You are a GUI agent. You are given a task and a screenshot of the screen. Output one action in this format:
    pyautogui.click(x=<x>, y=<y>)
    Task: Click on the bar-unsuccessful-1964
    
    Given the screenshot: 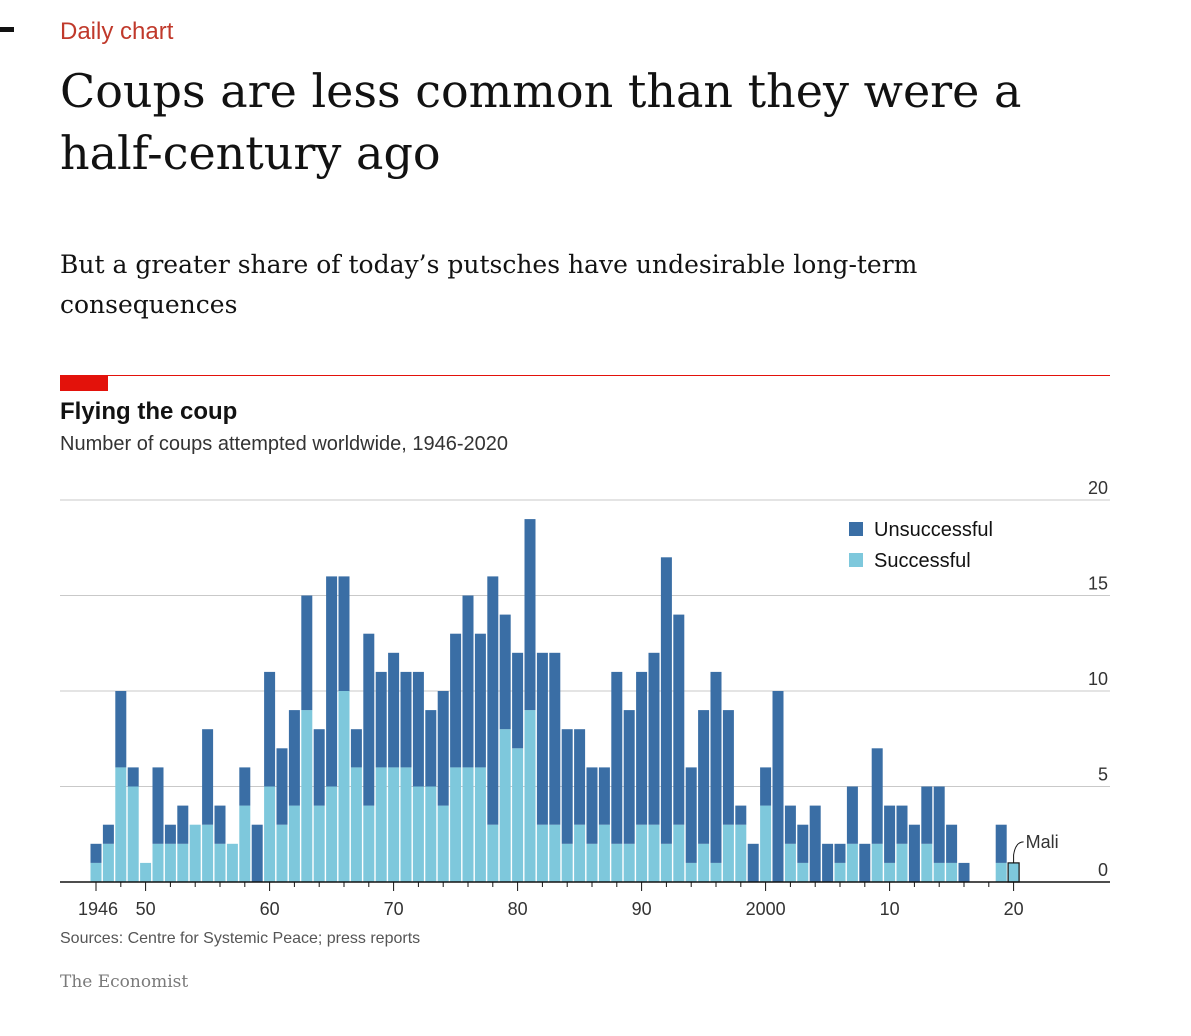 What is the action you would take?
    pyautogui.click(x=319, y=767)
    